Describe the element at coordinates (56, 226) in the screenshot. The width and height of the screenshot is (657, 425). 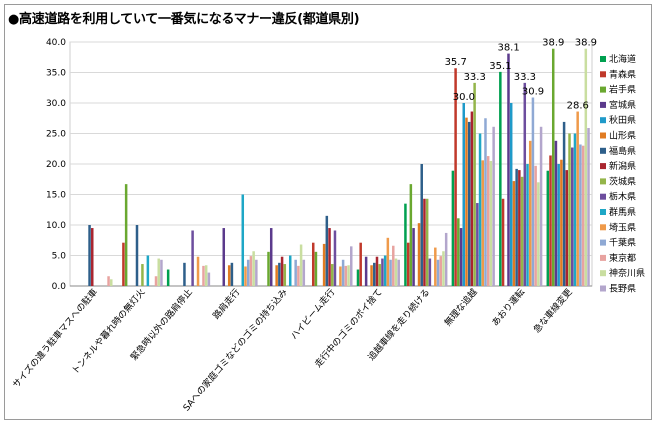
I see `y-tick-label: 10.0` at that location.